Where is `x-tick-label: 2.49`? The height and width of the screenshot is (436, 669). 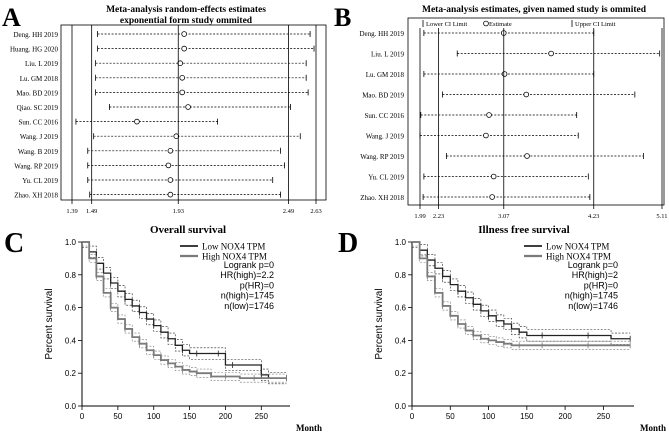 x-tick-label: 2.49 is located at coordinates (288, 211).